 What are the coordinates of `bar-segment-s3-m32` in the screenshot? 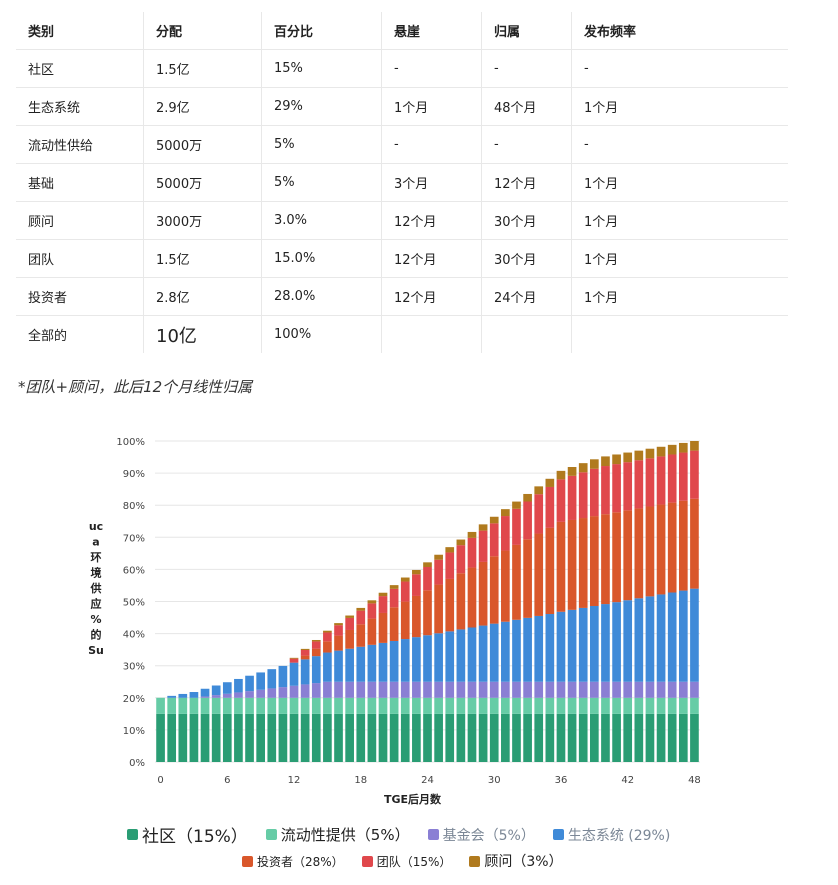 It's located at (516, 650).